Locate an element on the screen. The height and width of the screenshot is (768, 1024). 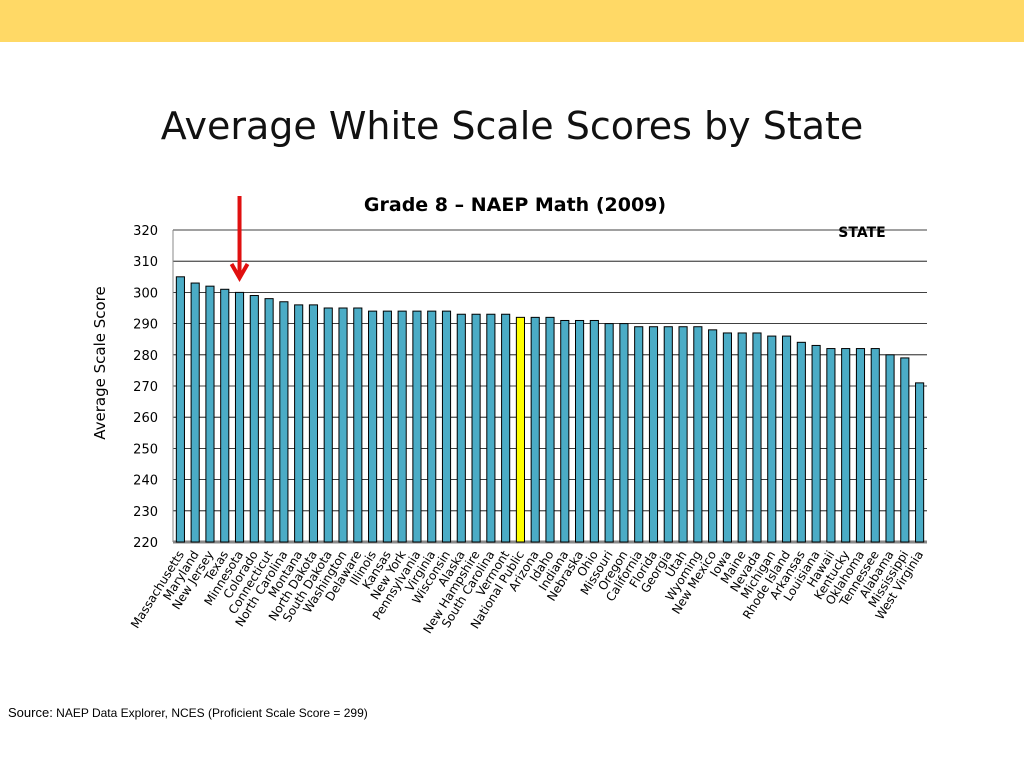
y-tick-label: 300 is located at coordinates (145, 293).